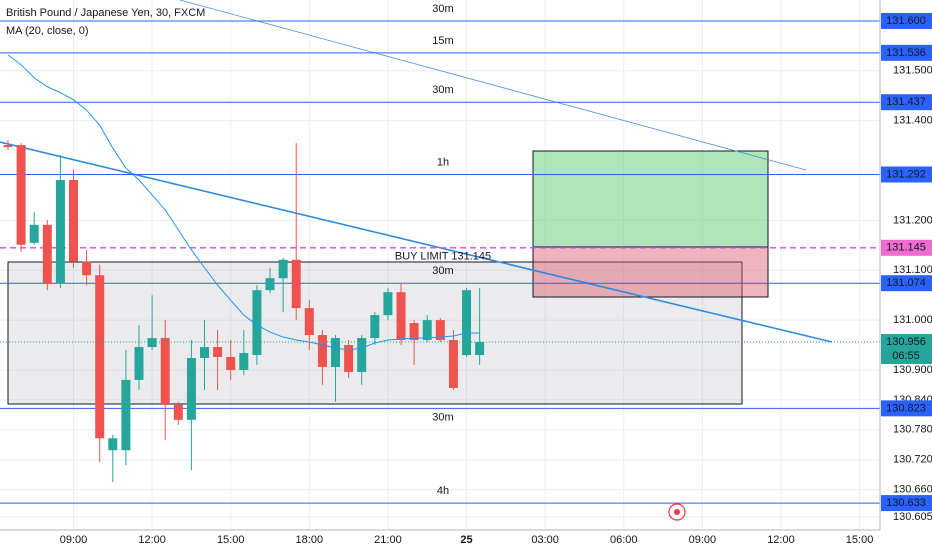  Describe the element at coordinates (912, 270) in the screenshot. I see `y-tick-label: 131.100` at that location.